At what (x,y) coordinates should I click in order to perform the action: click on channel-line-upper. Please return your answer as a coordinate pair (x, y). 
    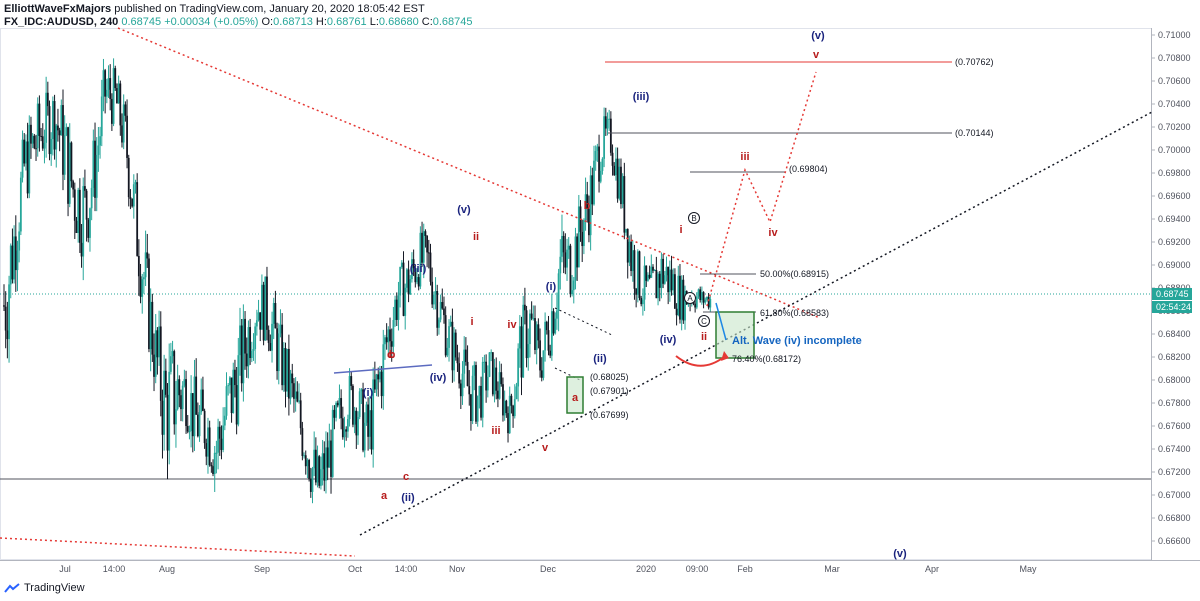
    Looking at the image, I should click on (583, 321).